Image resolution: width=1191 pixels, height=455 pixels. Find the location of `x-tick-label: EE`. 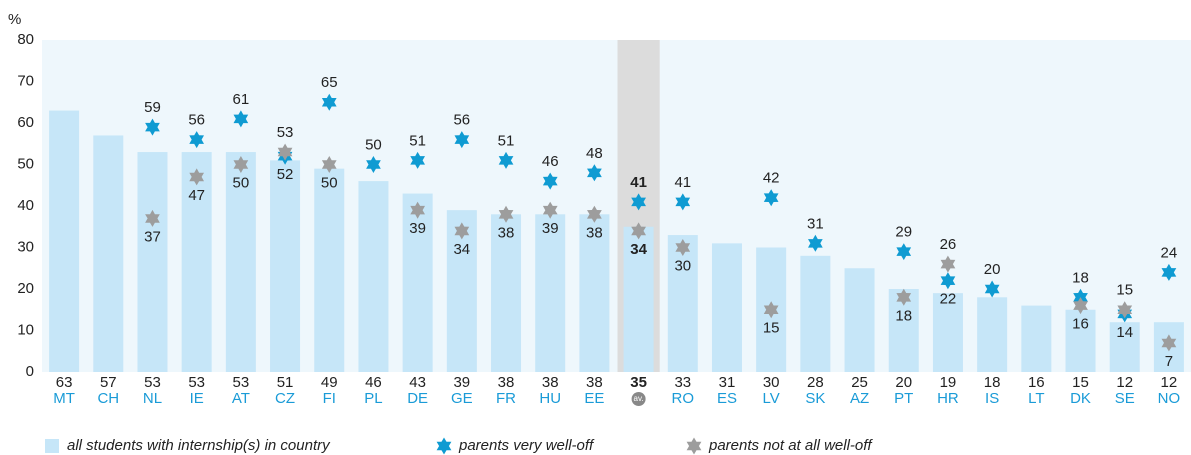

x-tick-label: EE is located at coordinates (594, 398).